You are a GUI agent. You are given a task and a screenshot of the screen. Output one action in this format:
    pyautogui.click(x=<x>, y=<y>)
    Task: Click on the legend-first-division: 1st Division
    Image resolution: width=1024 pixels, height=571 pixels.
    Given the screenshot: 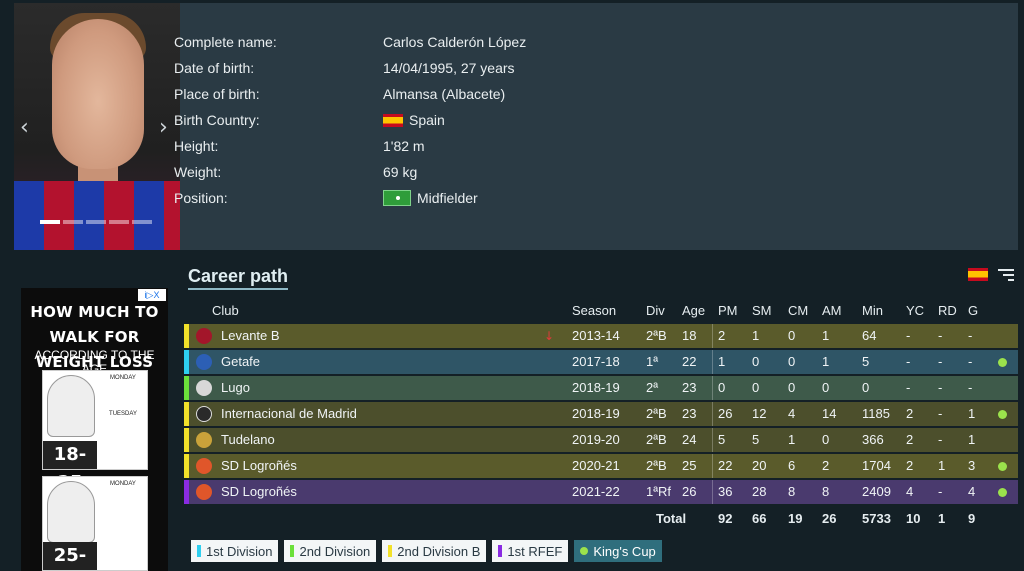 What is the action you would take?
    pyautogui.click(x=235, y=551)
    